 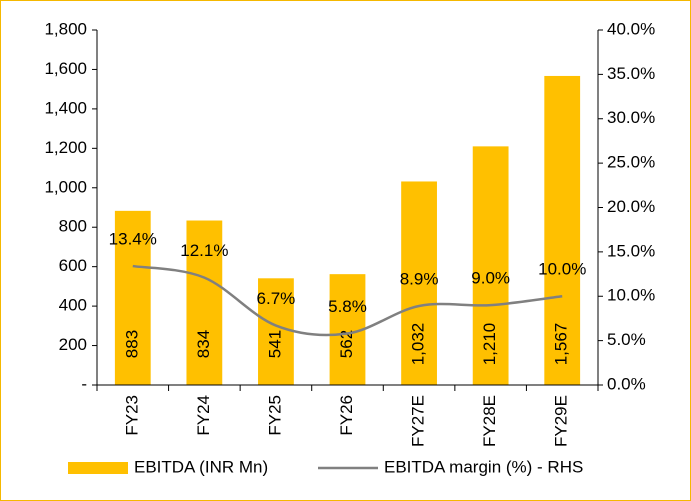 What do you see at coordinates (73, 344) in the screenshot?
I see `y-tick-label: 200` at bounding box center [73, 344].